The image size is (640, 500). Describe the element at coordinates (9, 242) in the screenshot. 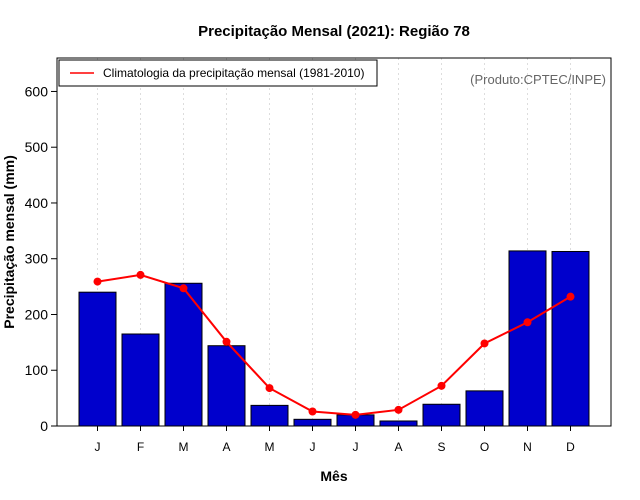

I see `y-axis-title: Precipitação mensal (mm)` at that location.